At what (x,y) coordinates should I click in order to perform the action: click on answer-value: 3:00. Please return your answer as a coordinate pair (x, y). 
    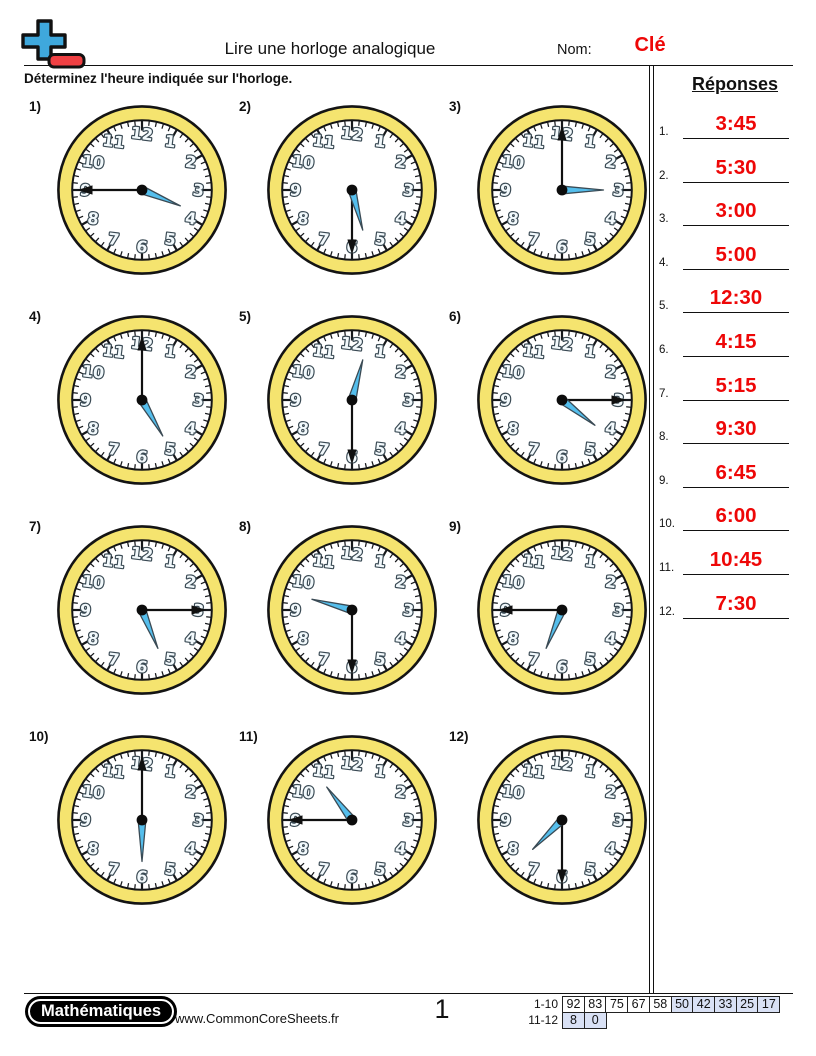
    Looking at the image, I should click on (736, 211).